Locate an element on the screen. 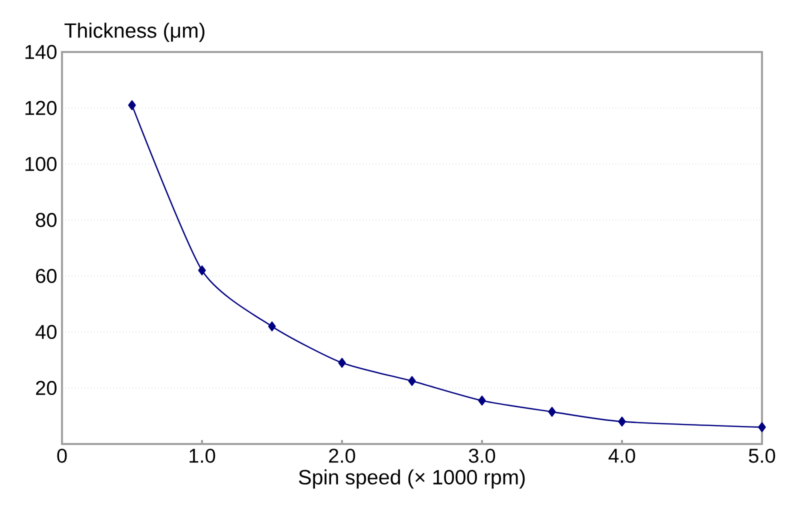 Image resolution: width=786 pixels, height=521 pixels. y-tick-label: 40 is located at coordinates (46, 332).